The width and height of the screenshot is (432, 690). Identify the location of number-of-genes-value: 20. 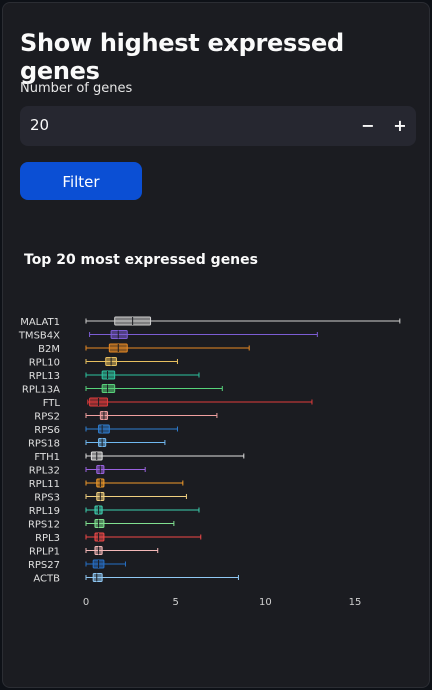
(40, 125).